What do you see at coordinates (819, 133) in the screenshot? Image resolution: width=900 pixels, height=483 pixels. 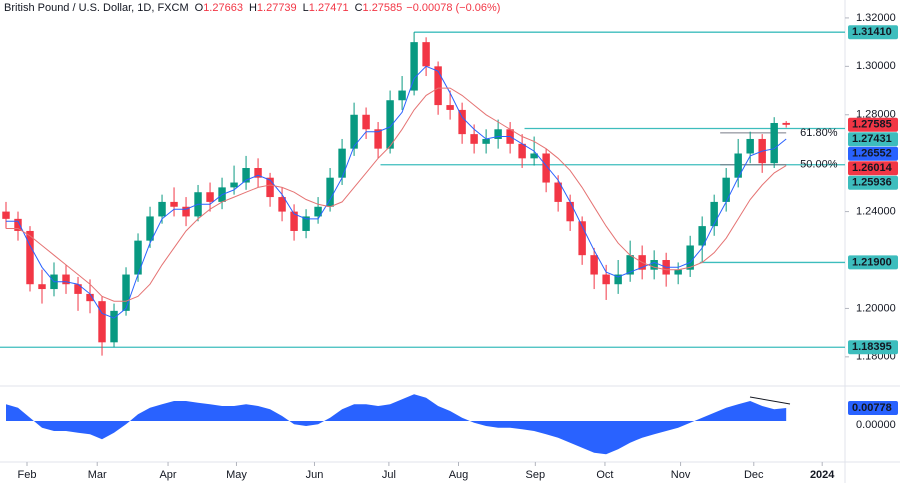 I see `fib-label: 61.80%` at bounding box center [819, 133].